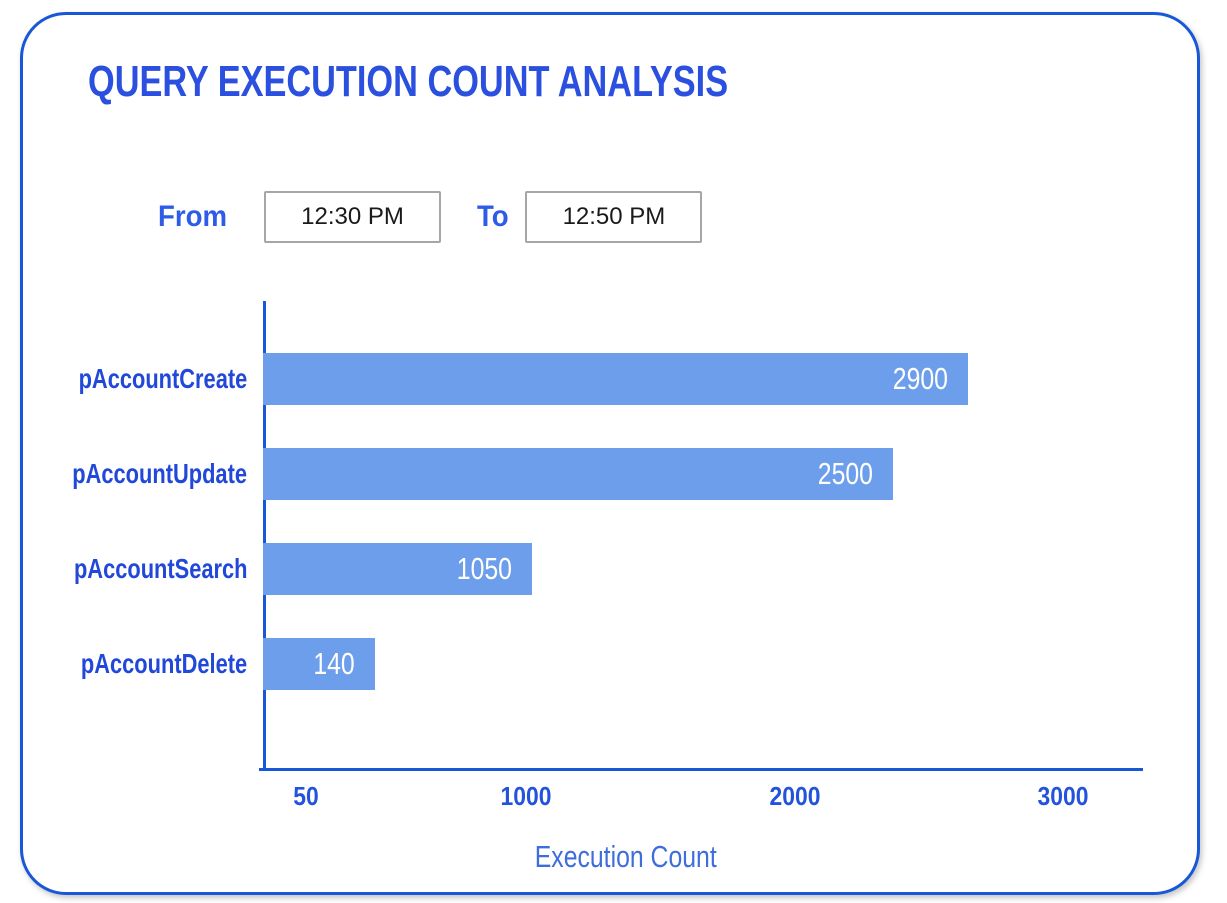 The width and height of the screenshot is (1227, 903). I want to click on bar-value-label: 2900, so click(920, 378).